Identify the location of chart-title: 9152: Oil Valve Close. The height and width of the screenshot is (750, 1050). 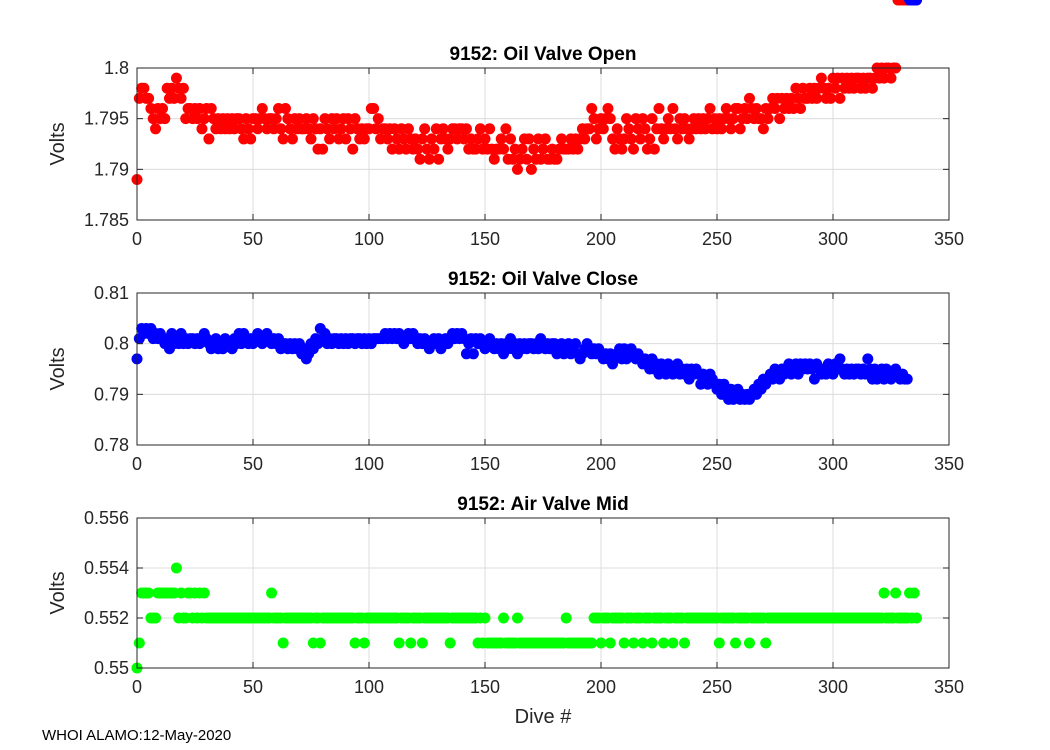
(543, 279).